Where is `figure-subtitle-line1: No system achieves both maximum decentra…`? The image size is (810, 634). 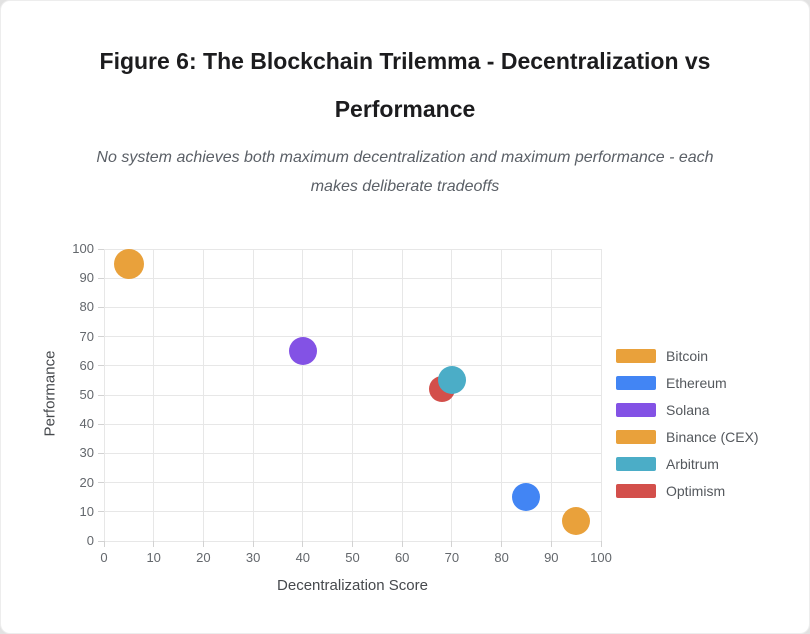
figure-subtitle-line1: No system achieves both maximum decentra… is located at coordinates (405, 157).